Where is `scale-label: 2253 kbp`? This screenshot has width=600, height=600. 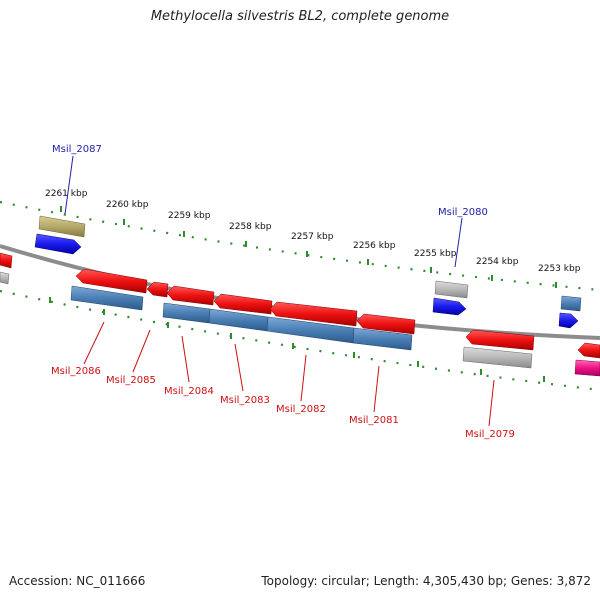 scale-label: 2253 kbp is located at coordinates (559, 269).